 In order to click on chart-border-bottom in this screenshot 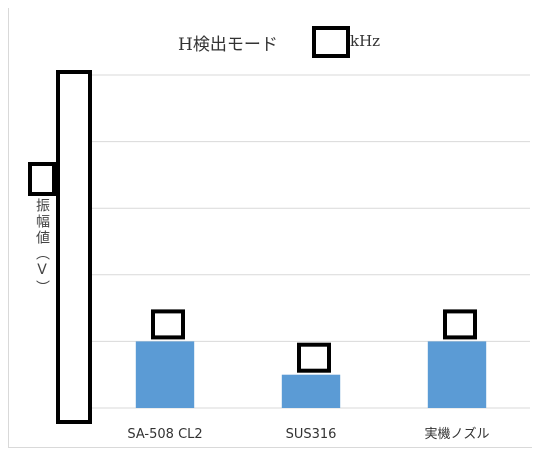, I will do `click(270, 447)`.